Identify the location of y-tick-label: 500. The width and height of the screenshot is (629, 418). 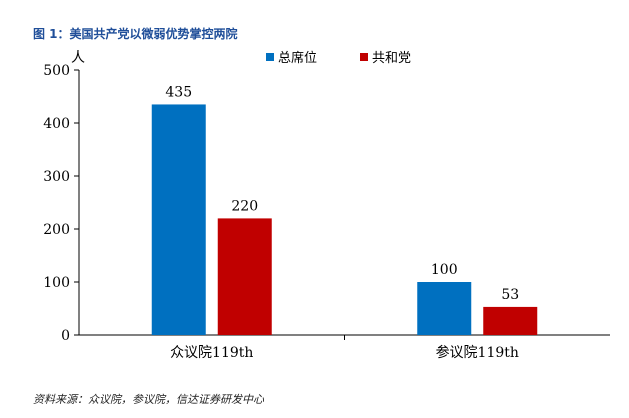
(56, 71).